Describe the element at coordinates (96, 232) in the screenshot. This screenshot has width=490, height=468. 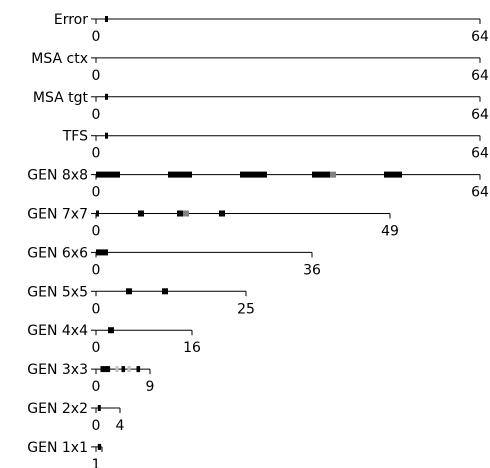
I see `x-tick-label-start-gen-7x7: 0` at that location.